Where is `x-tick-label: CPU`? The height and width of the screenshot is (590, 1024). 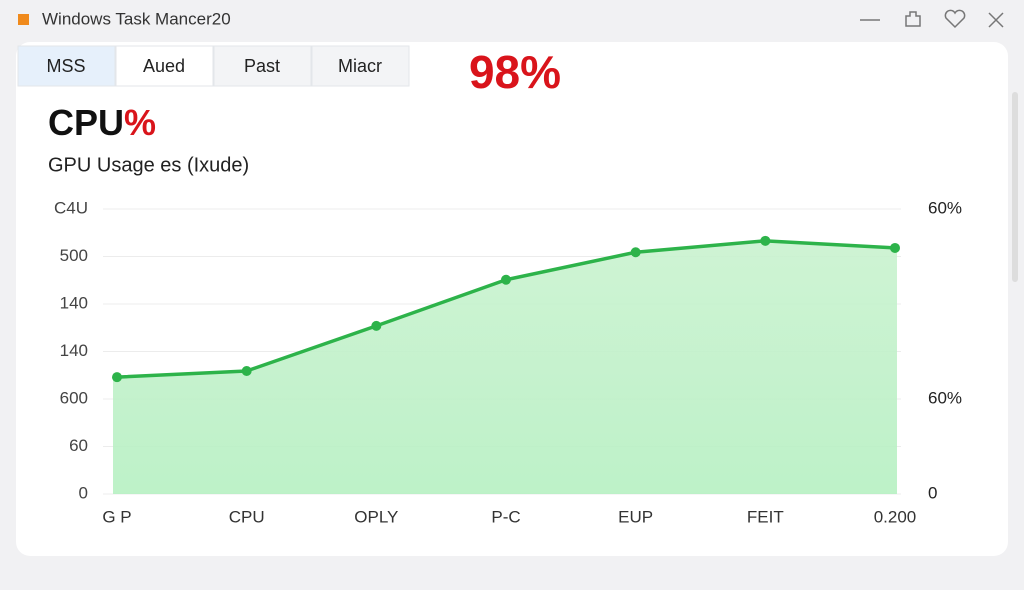 x-tick-label: CPU is located at coordinates (247, 516).